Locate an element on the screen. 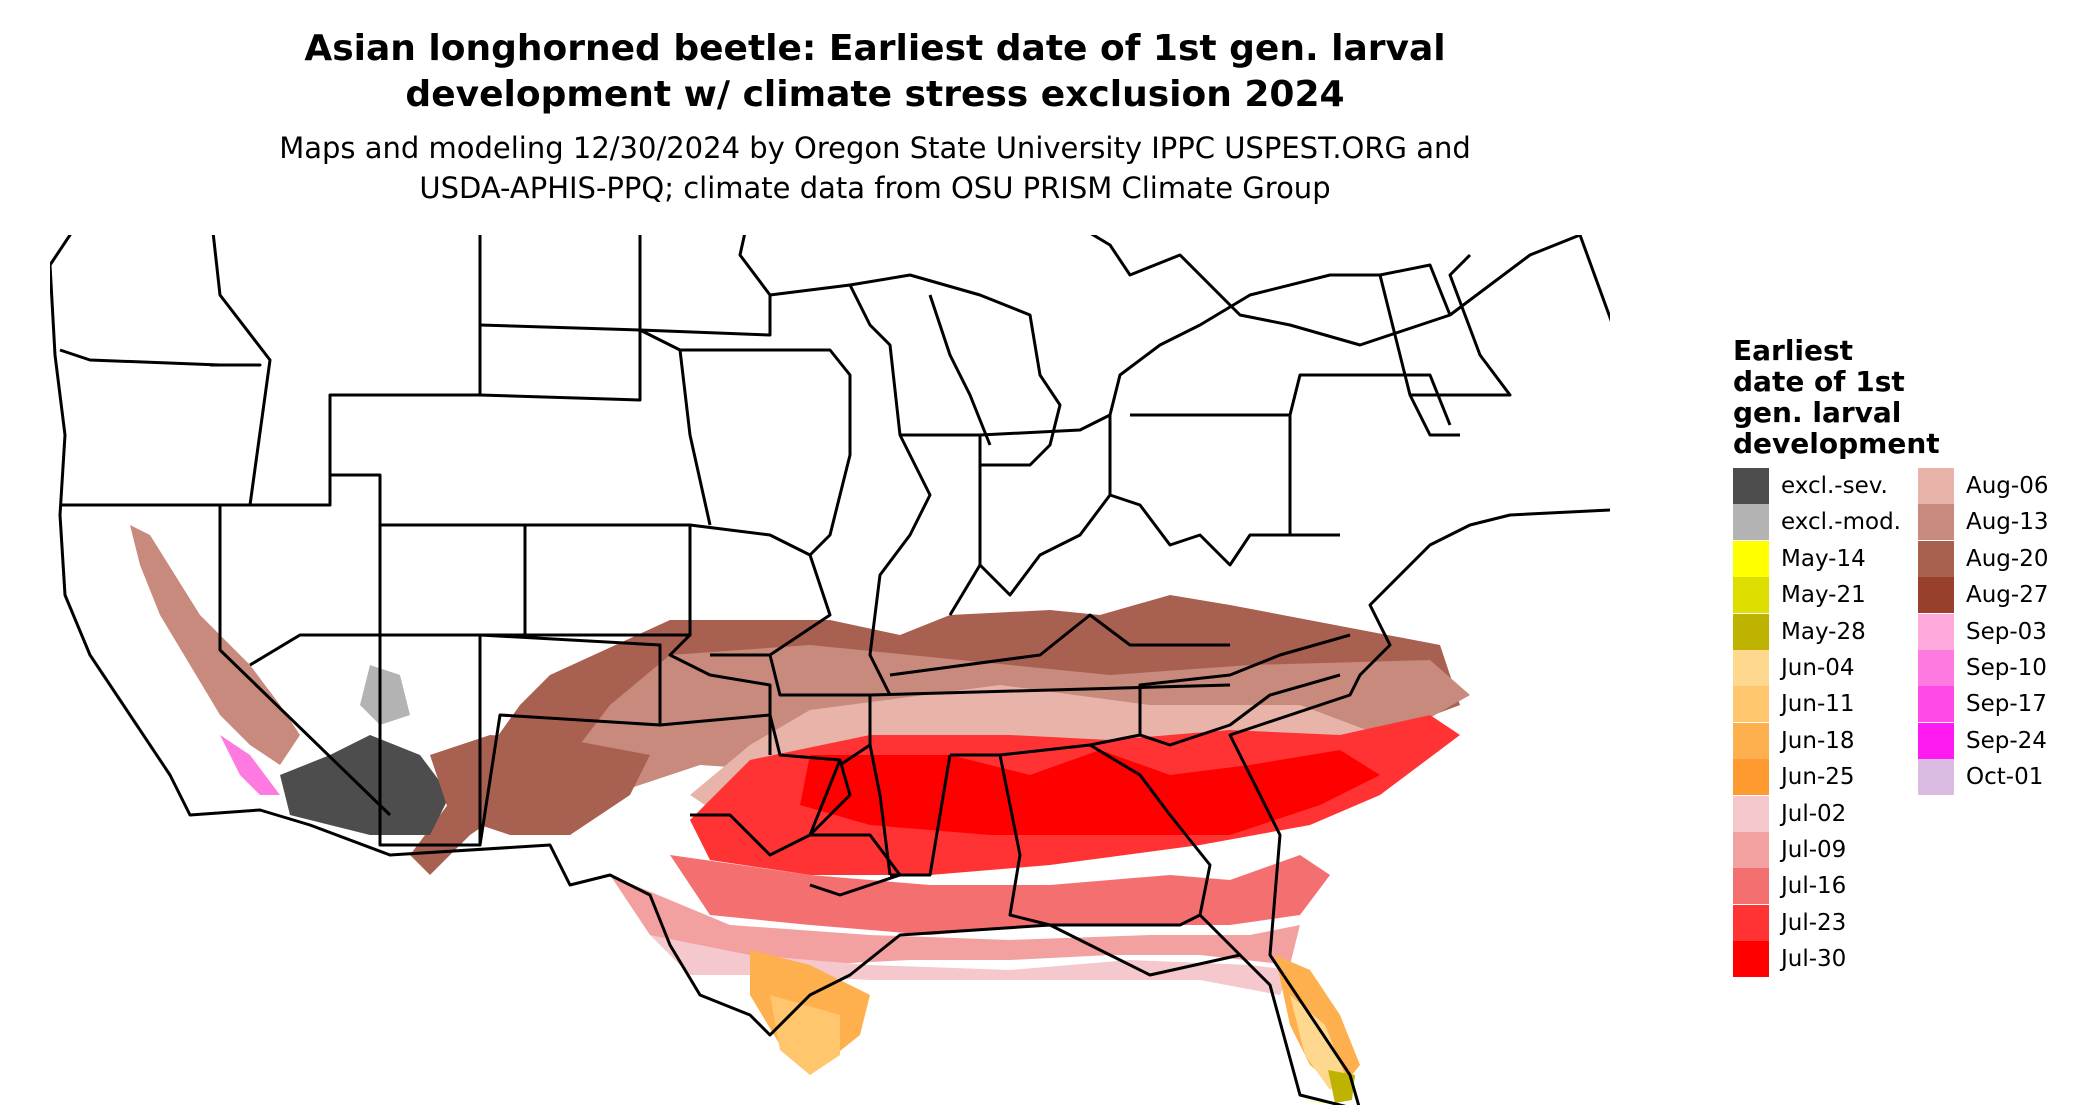  or-ca-nv is located at coordinates (226, 660).